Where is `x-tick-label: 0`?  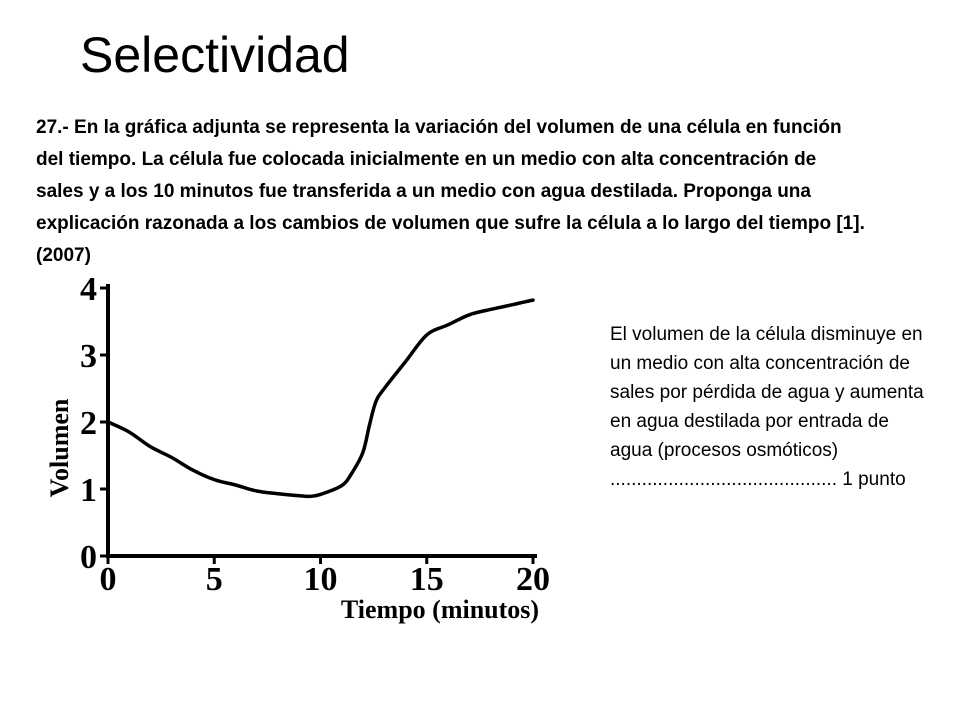
x-tick-label: 0 is located at coordinates (108, 579).